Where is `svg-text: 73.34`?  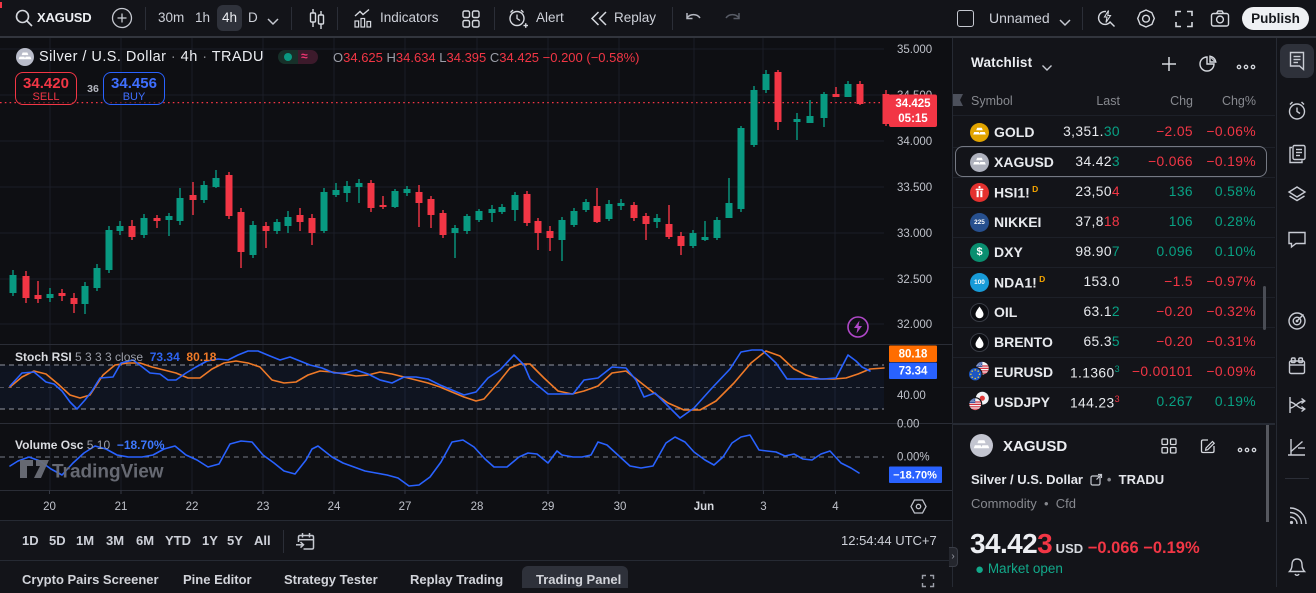 svg-text: 73.34 is located at coordinates (913, 372).